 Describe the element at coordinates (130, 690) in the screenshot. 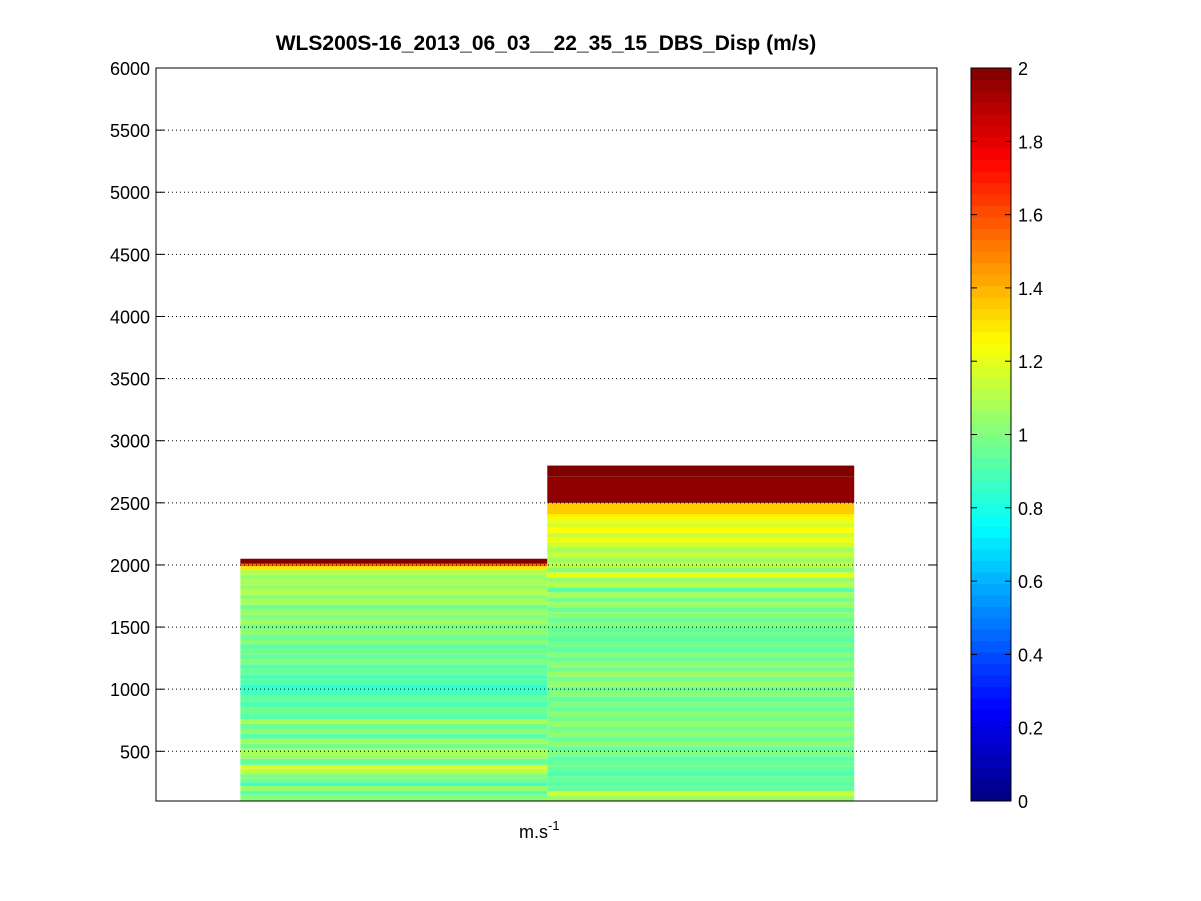

I see `y-tick-label: 1000` at that location.